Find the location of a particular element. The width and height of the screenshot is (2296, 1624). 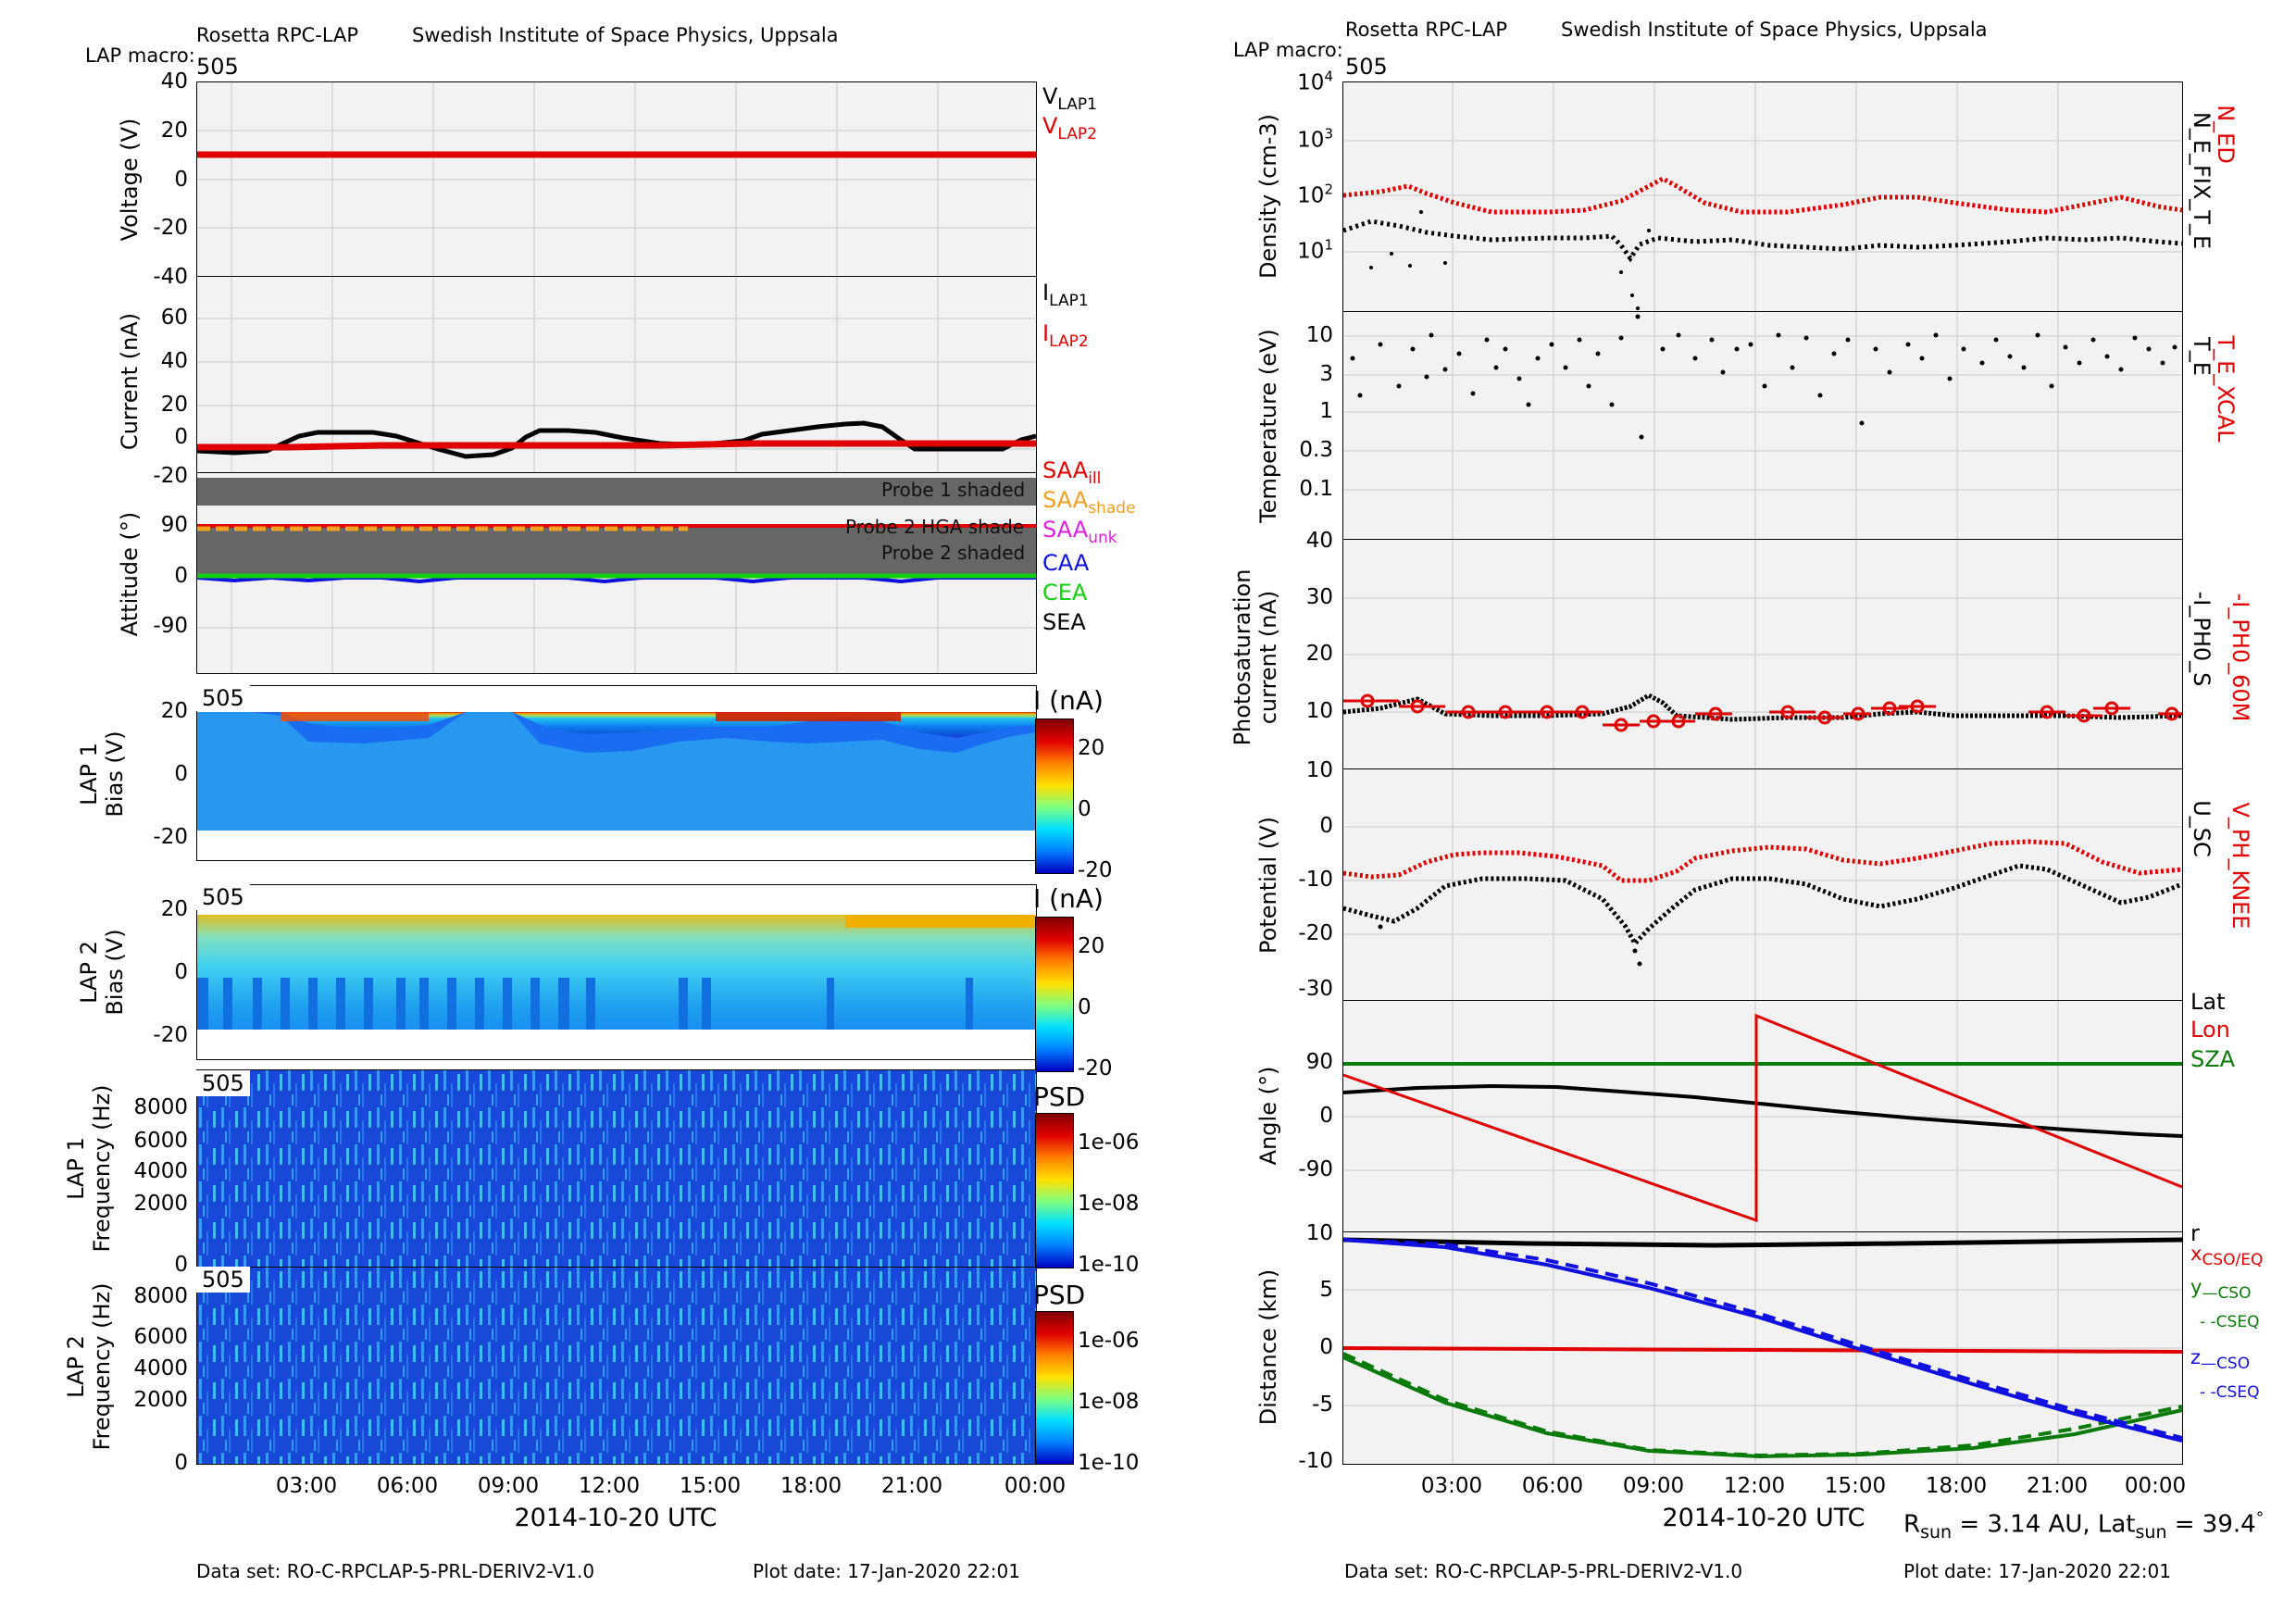

legend-sea: SEA is located at coordinates (1064, 622).